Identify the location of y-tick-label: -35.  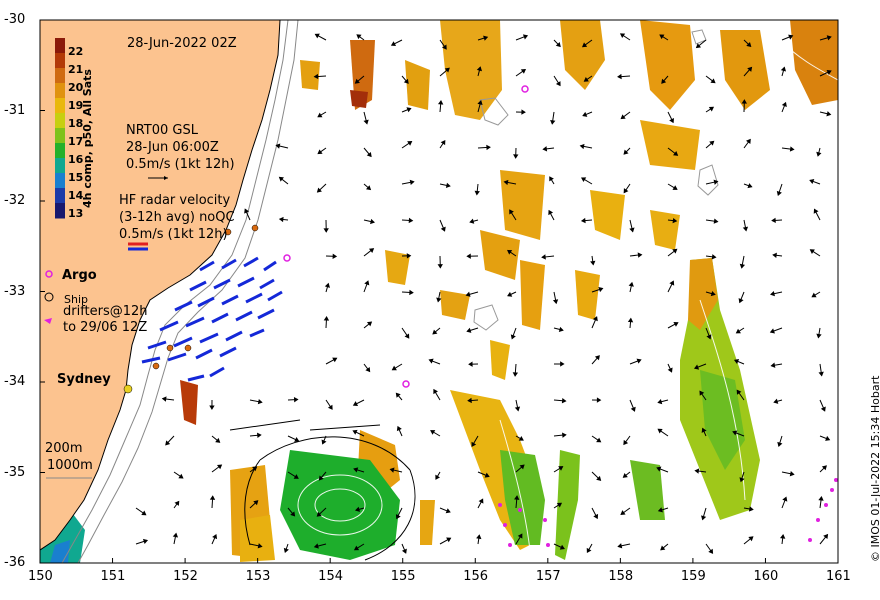
(15, 472).